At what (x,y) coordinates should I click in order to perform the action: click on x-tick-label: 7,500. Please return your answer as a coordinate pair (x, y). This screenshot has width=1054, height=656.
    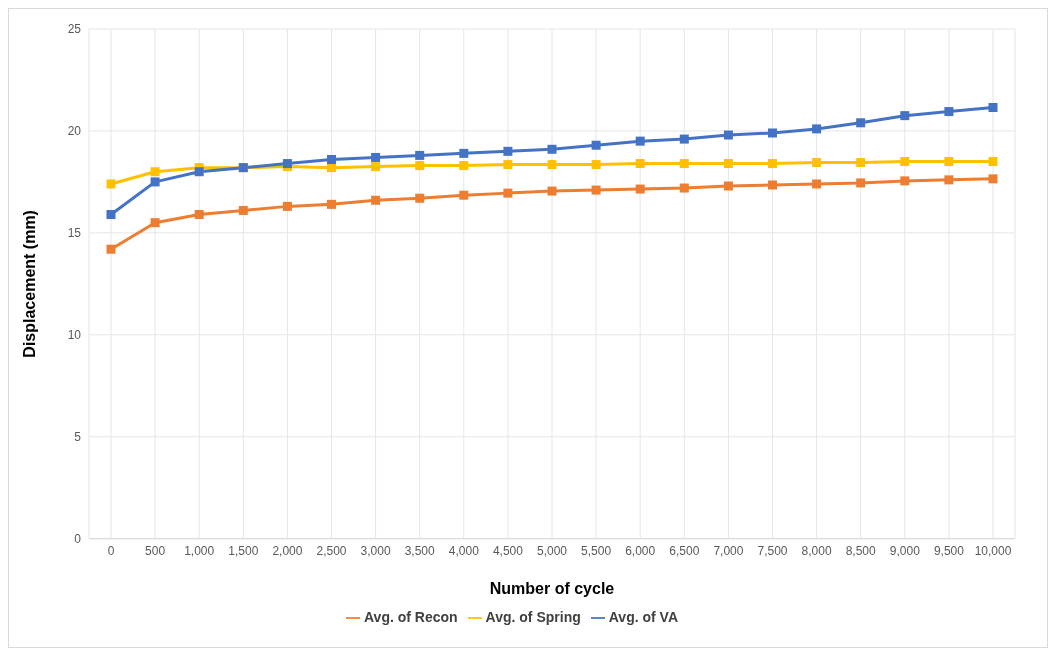
    Looking at the image, I should click on (772, 551).